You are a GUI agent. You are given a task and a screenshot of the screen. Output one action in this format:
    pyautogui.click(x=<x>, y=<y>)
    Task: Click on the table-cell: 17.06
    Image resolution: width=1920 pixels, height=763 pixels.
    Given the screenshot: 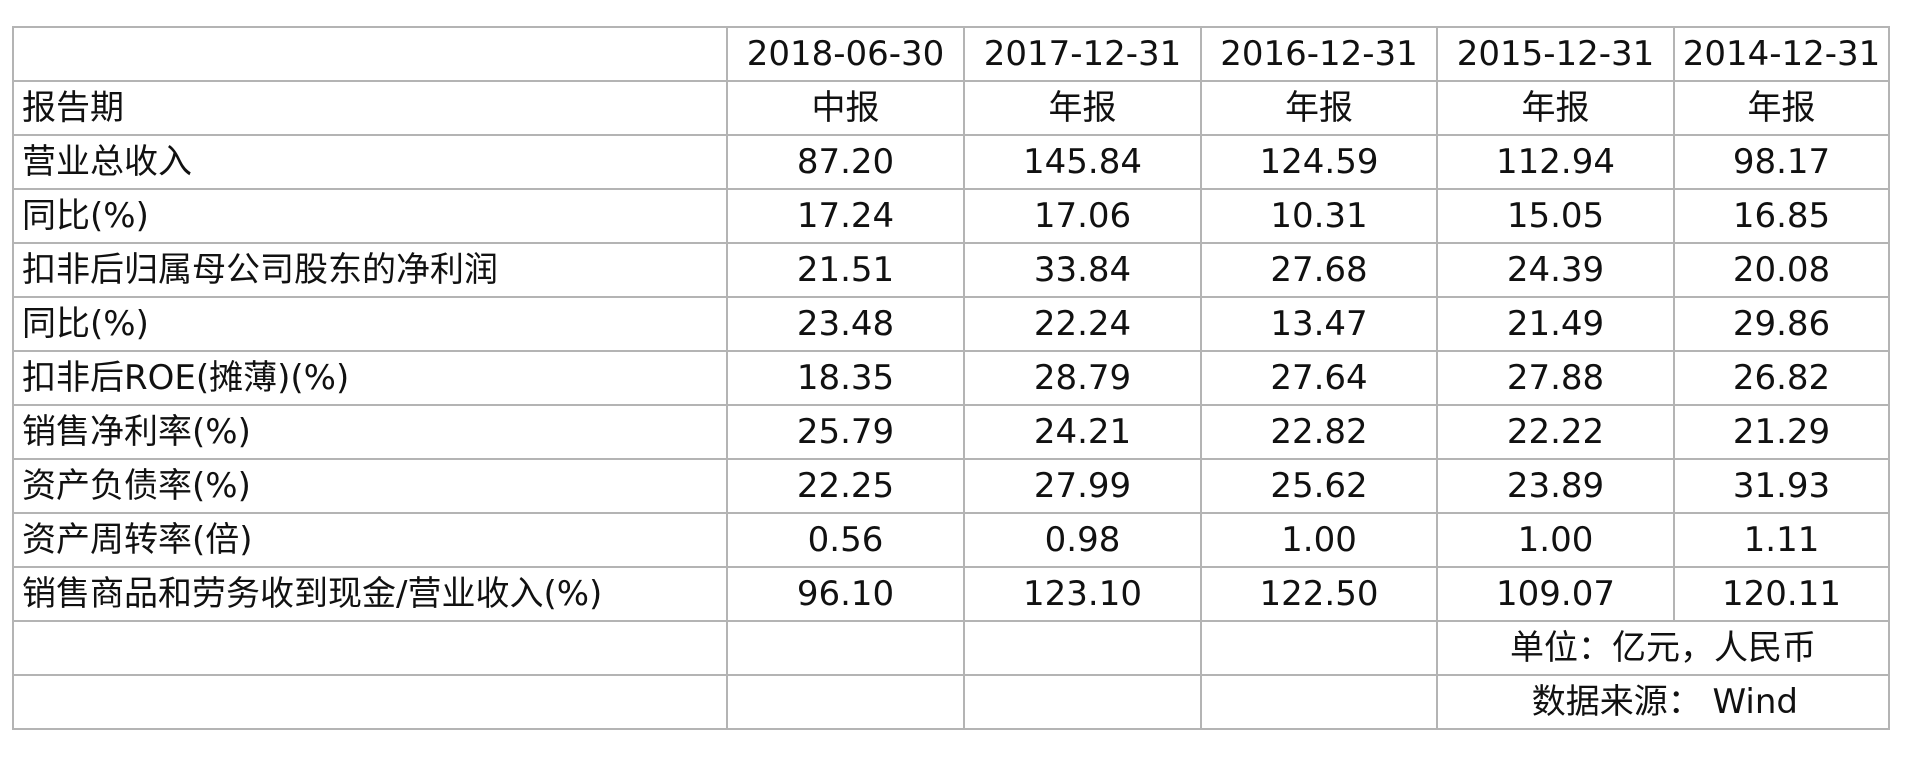 What is the action you would take?
    pyautogui.click(x=1082, y=216)
    